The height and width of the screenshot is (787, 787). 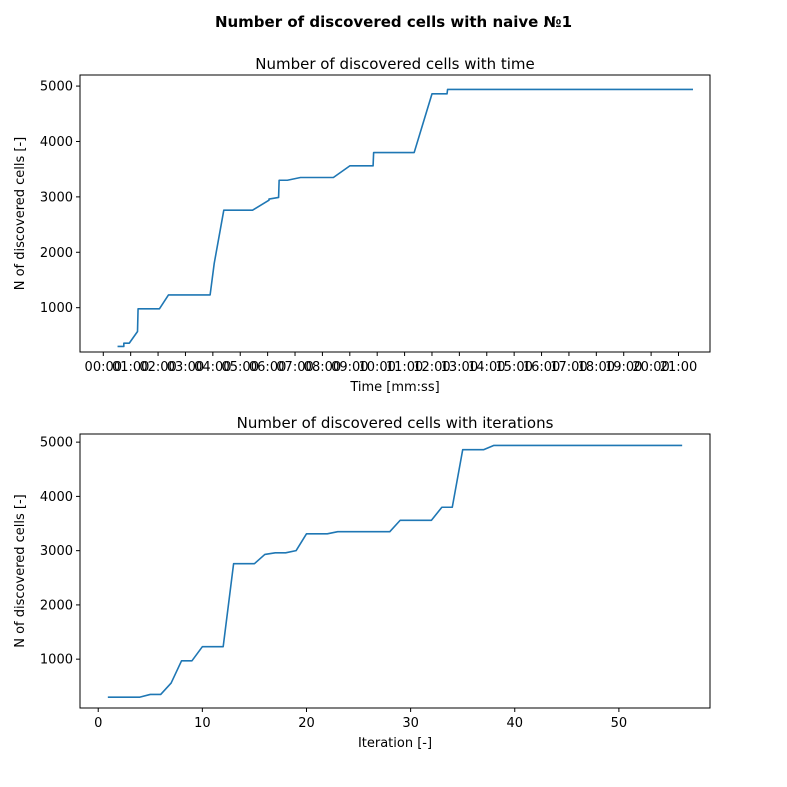 I want to click on time-y-axis-label: N of discovered cells [-], so click(x=20, y=214).